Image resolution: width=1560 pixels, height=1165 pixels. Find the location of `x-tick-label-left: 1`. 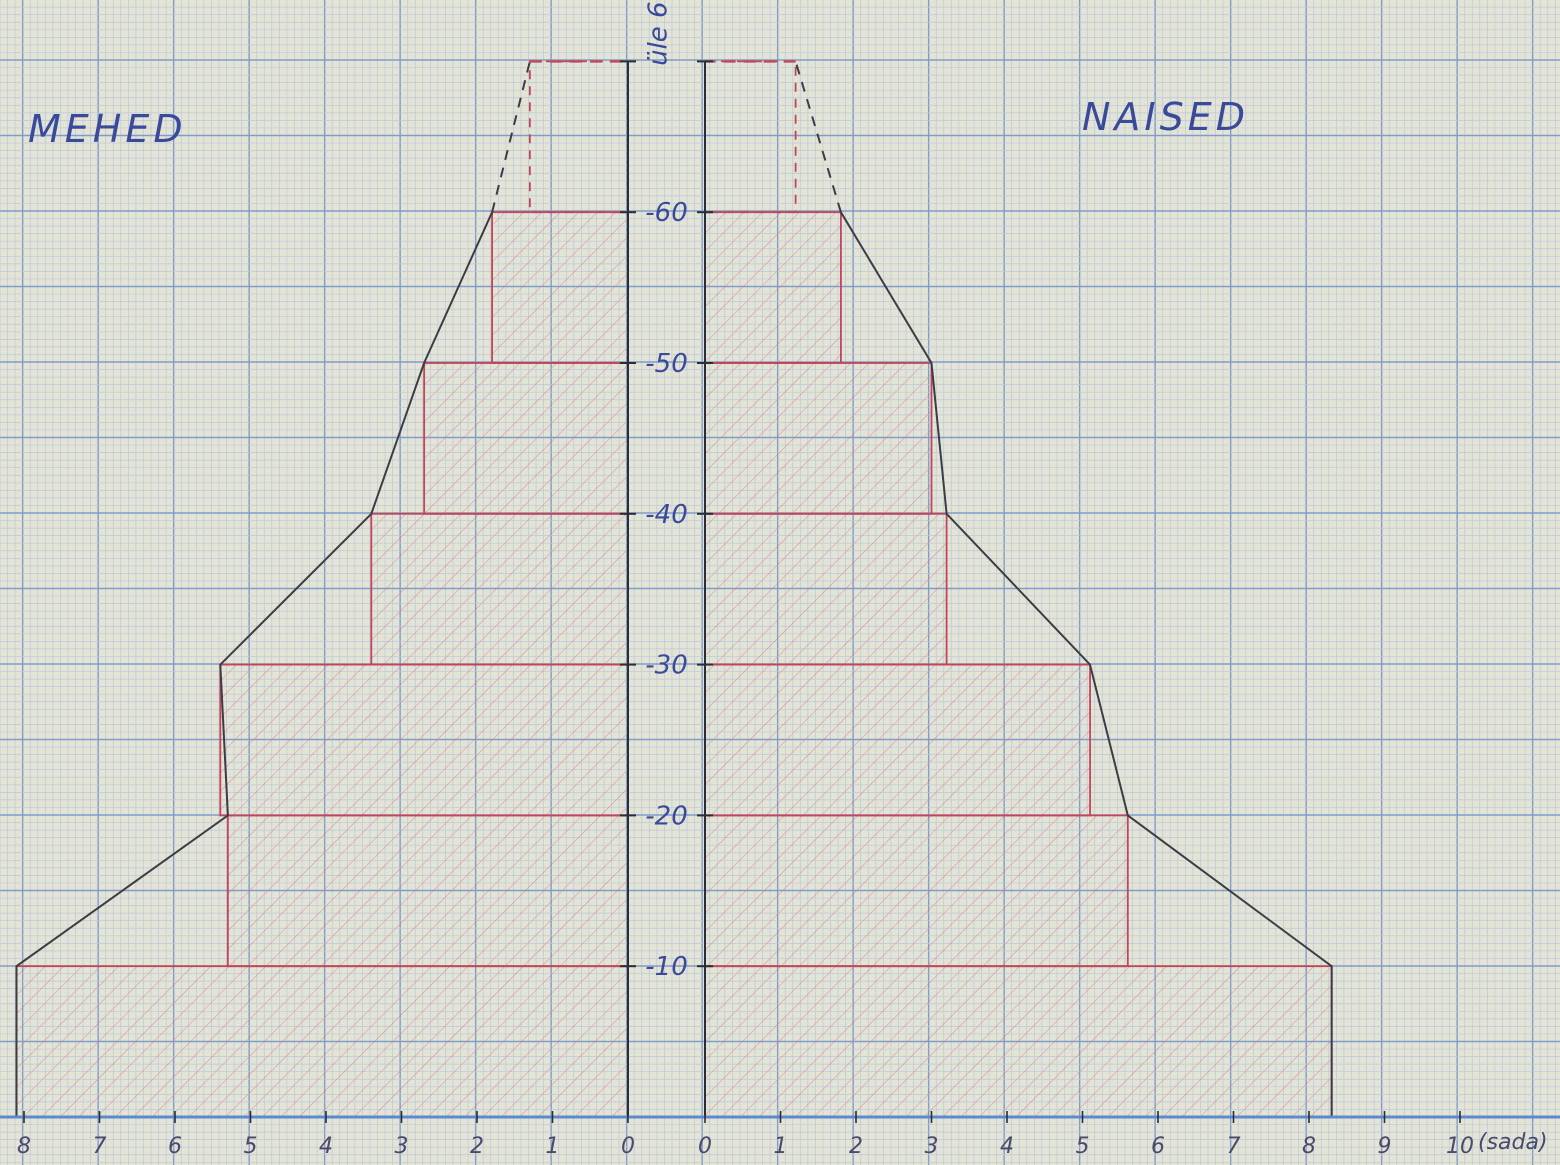

x-tick-label-left: 1 is located at coordinates (553, 1146).